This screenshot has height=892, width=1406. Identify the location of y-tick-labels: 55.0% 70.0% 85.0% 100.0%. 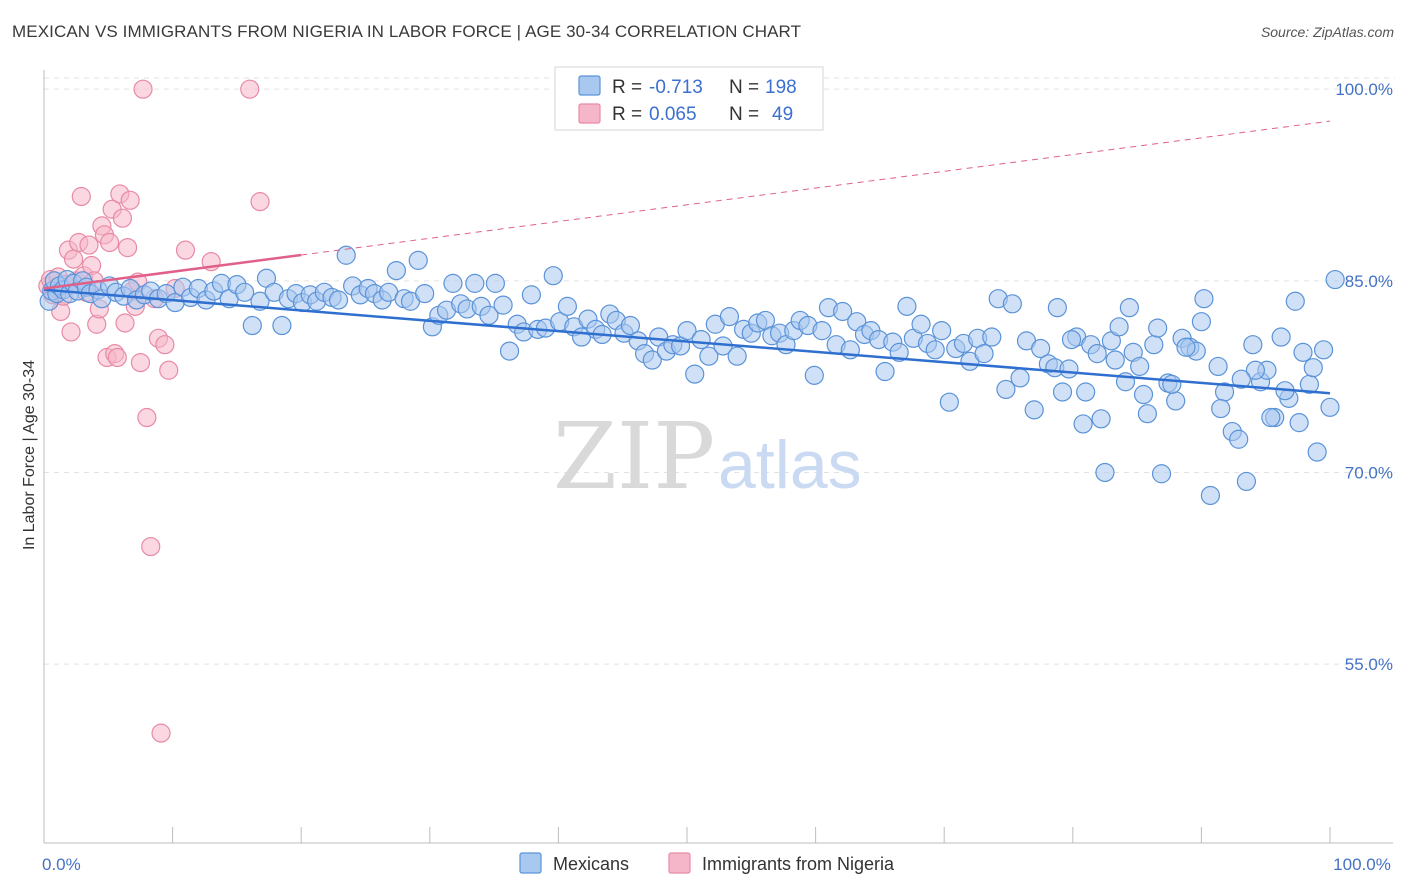
(1364, 377).